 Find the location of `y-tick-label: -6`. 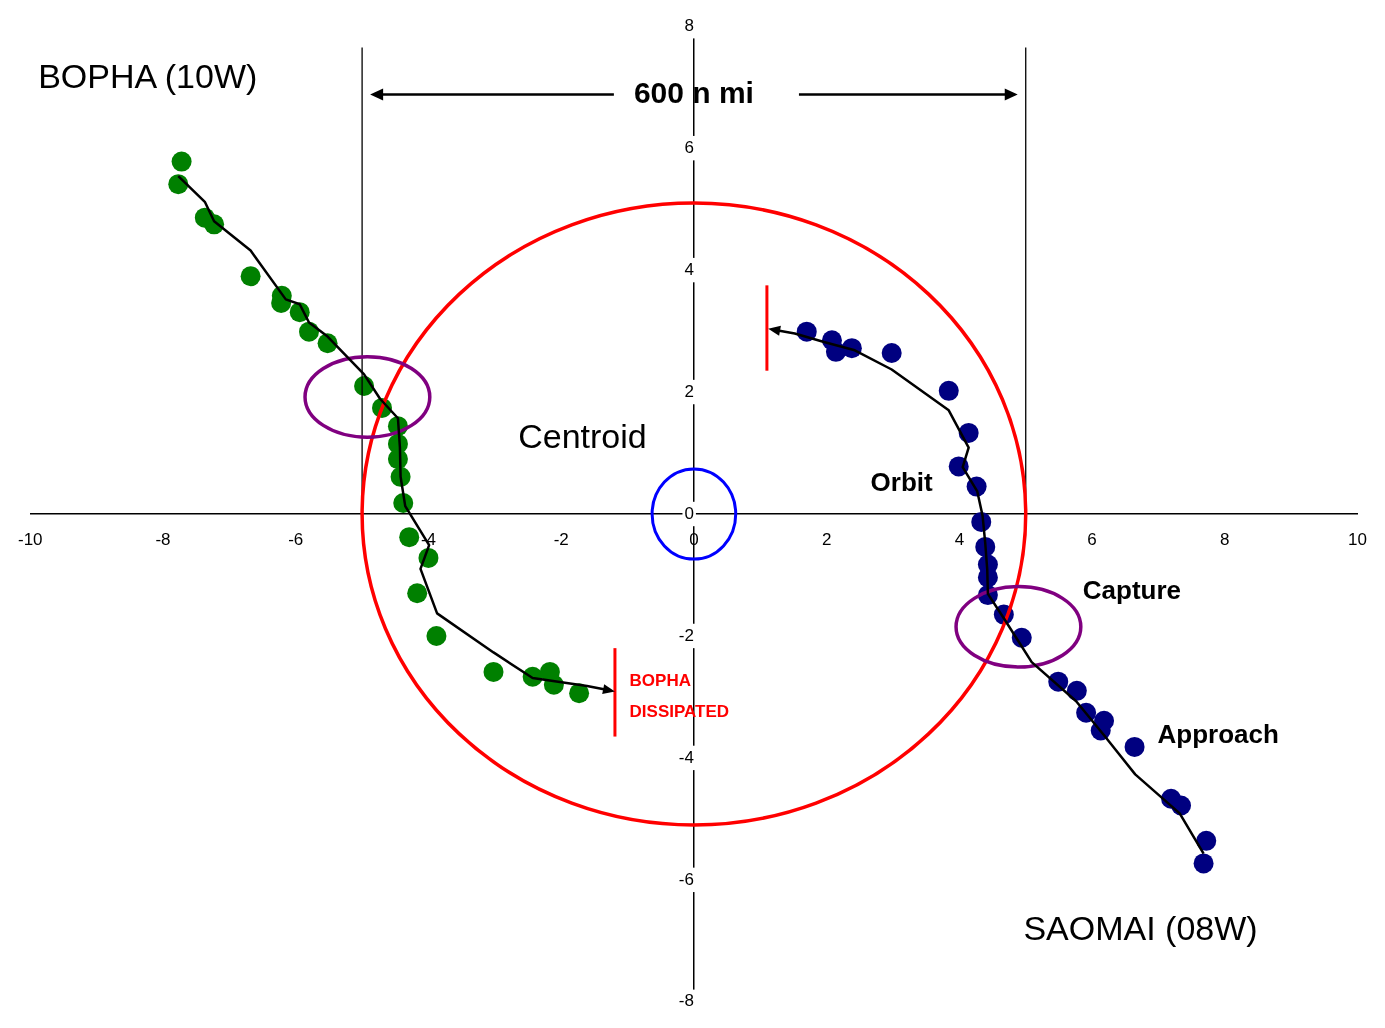

y-tick-label: -6 is located at coordinates (686, 879).